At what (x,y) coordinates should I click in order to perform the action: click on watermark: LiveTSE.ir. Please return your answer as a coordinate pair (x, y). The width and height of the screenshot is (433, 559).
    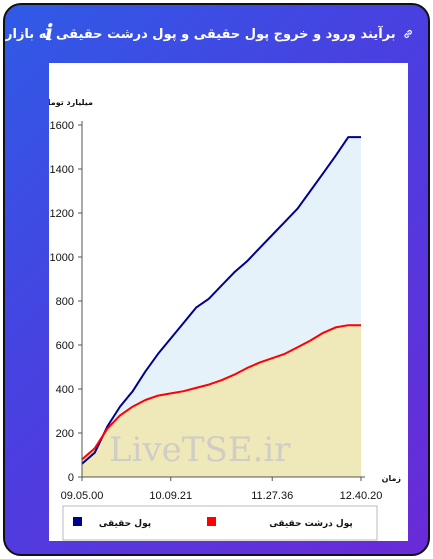
    Looking at the image, I should click on (200, 450).